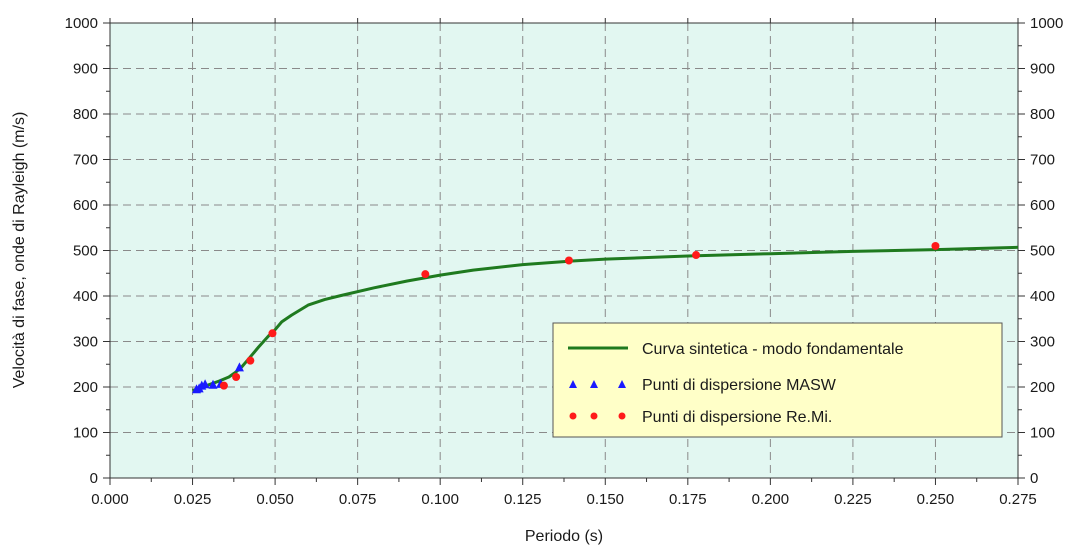 The image size is (1089, 548). What do you see at coordinates (1046, 23) in the screenshot?
I see `y-tick-label-right: 1000` at bounding box center [1046, 23].